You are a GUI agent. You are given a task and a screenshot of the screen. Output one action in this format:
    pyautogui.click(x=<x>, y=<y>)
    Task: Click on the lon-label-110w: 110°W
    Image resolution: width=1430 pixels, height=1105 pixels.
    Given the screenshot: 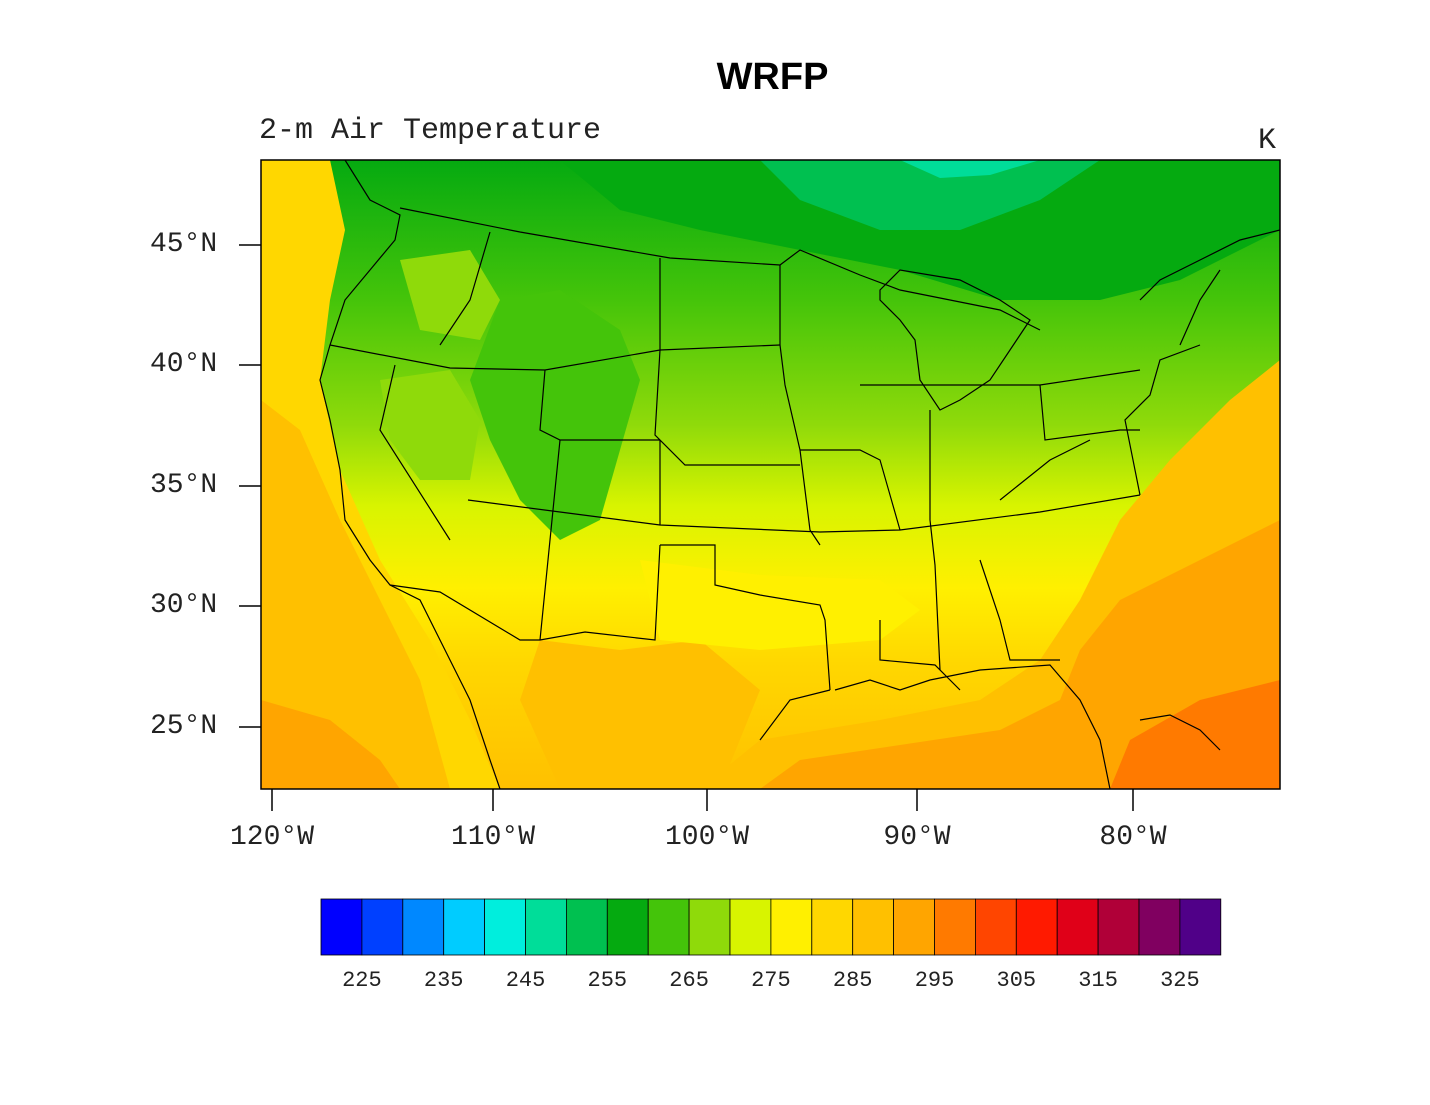 What is the action you would take?
    pyautogui.click(x=493, y=837)
    